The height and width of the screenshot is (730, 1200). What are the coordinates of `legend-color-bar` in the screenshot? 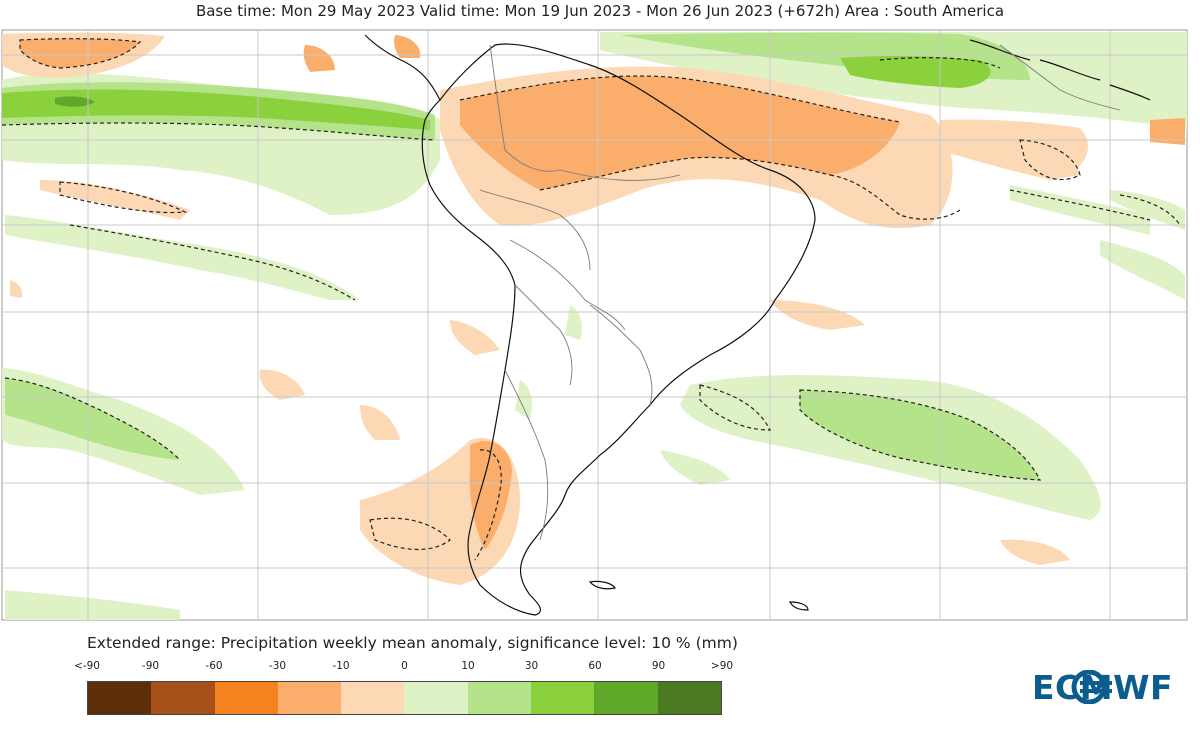 It's located at (404, 698).